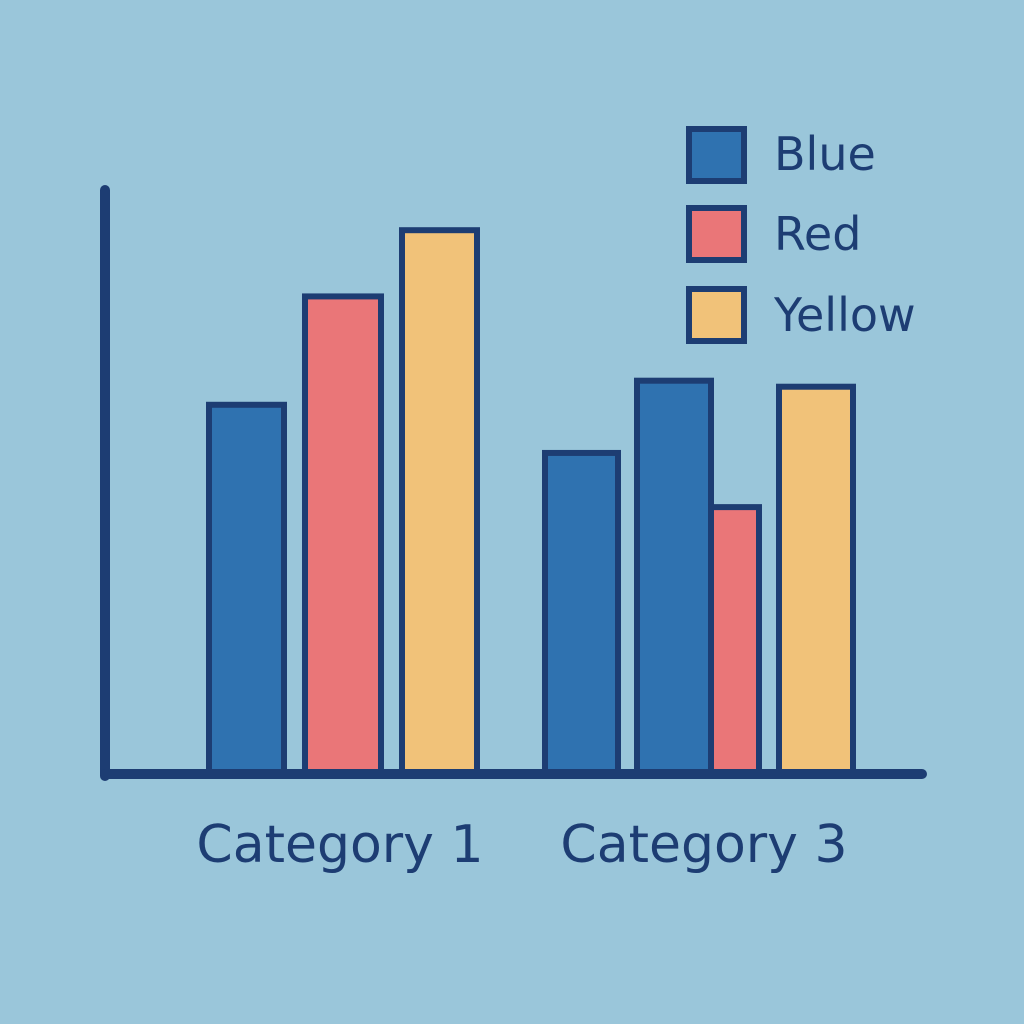 The width and height of the screenshot is (1024, 1024). What do you see at coordinates (581, 612) in the screenshot?
I see `bar-group2-1-blue` at bounding box center [581, 612].